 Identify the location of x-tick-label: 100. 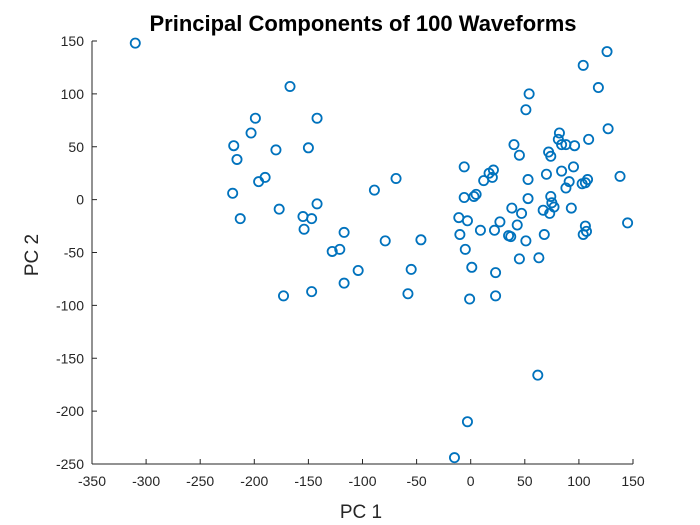
(579, 481).